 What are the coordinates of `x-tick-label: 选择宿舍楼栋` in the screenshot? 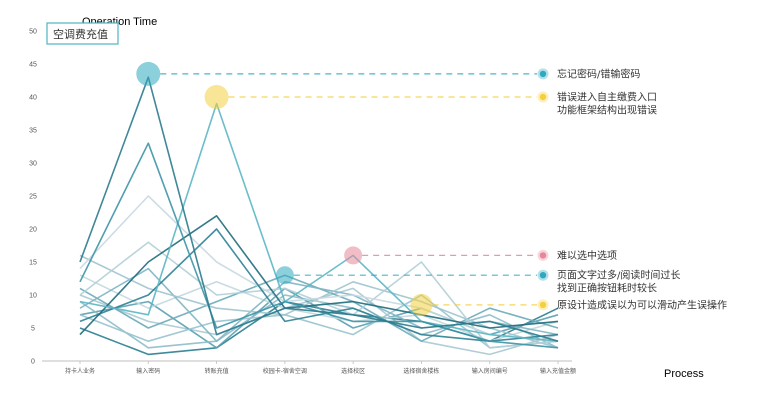 It's located at (421, 371).